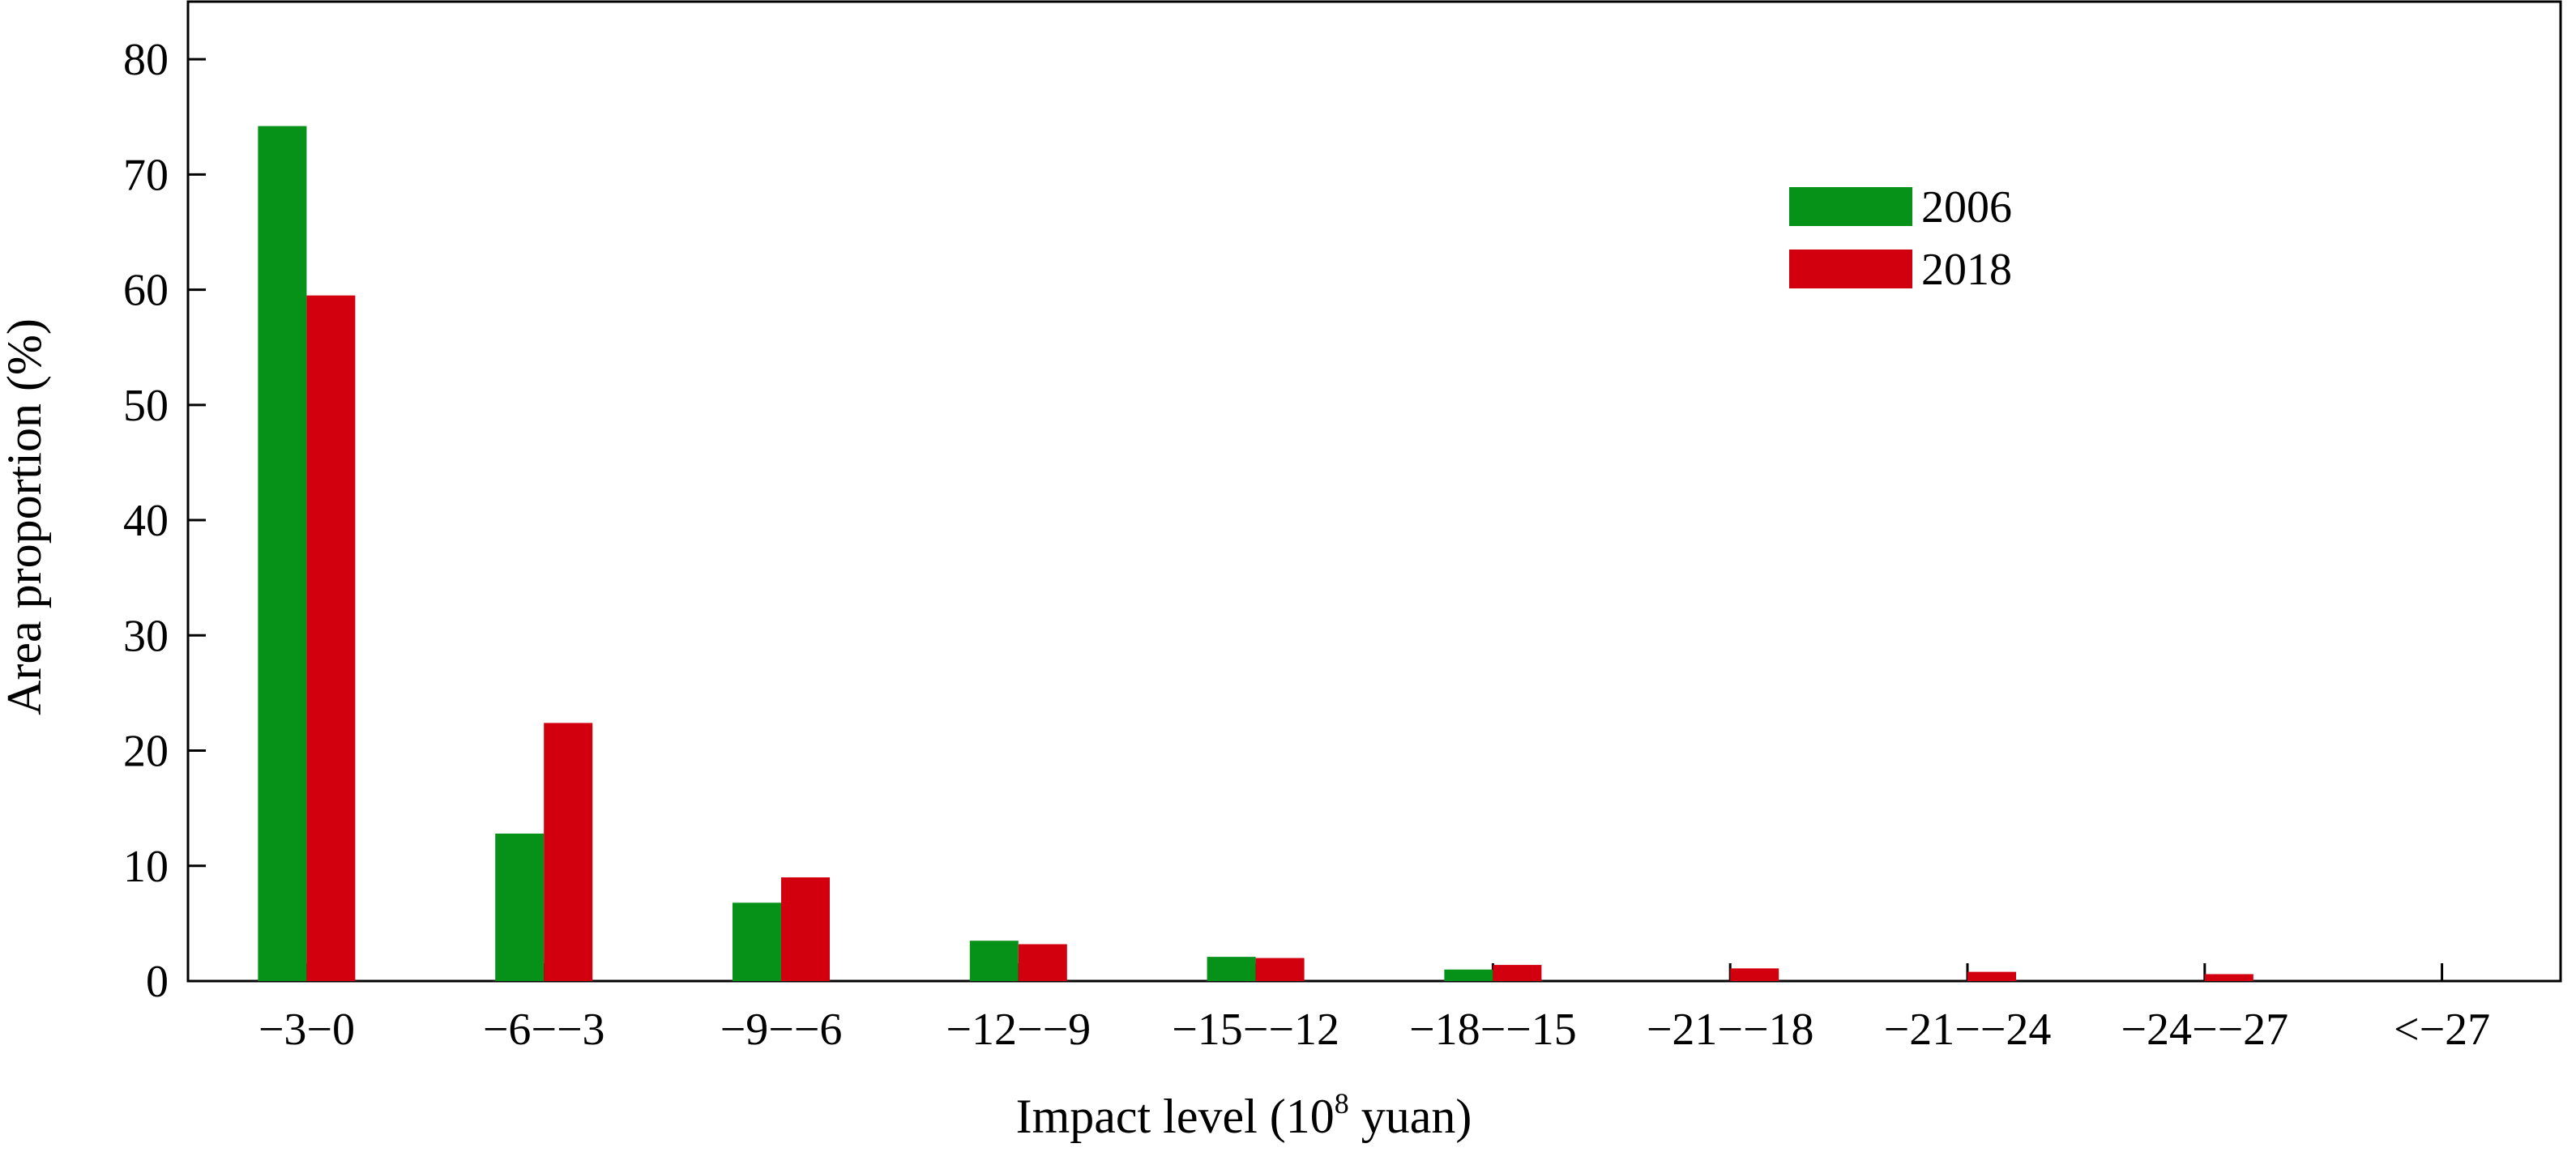 This screenshot has width=2576, height=1152. I want to click on y-tick-label: 0, so click(157, 982).